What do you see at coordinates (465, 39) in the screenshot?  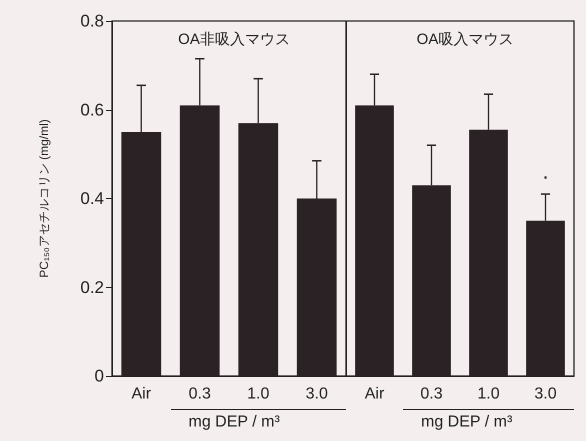 I see `text: OA吸入マウス` at bounding box center [465, 39].